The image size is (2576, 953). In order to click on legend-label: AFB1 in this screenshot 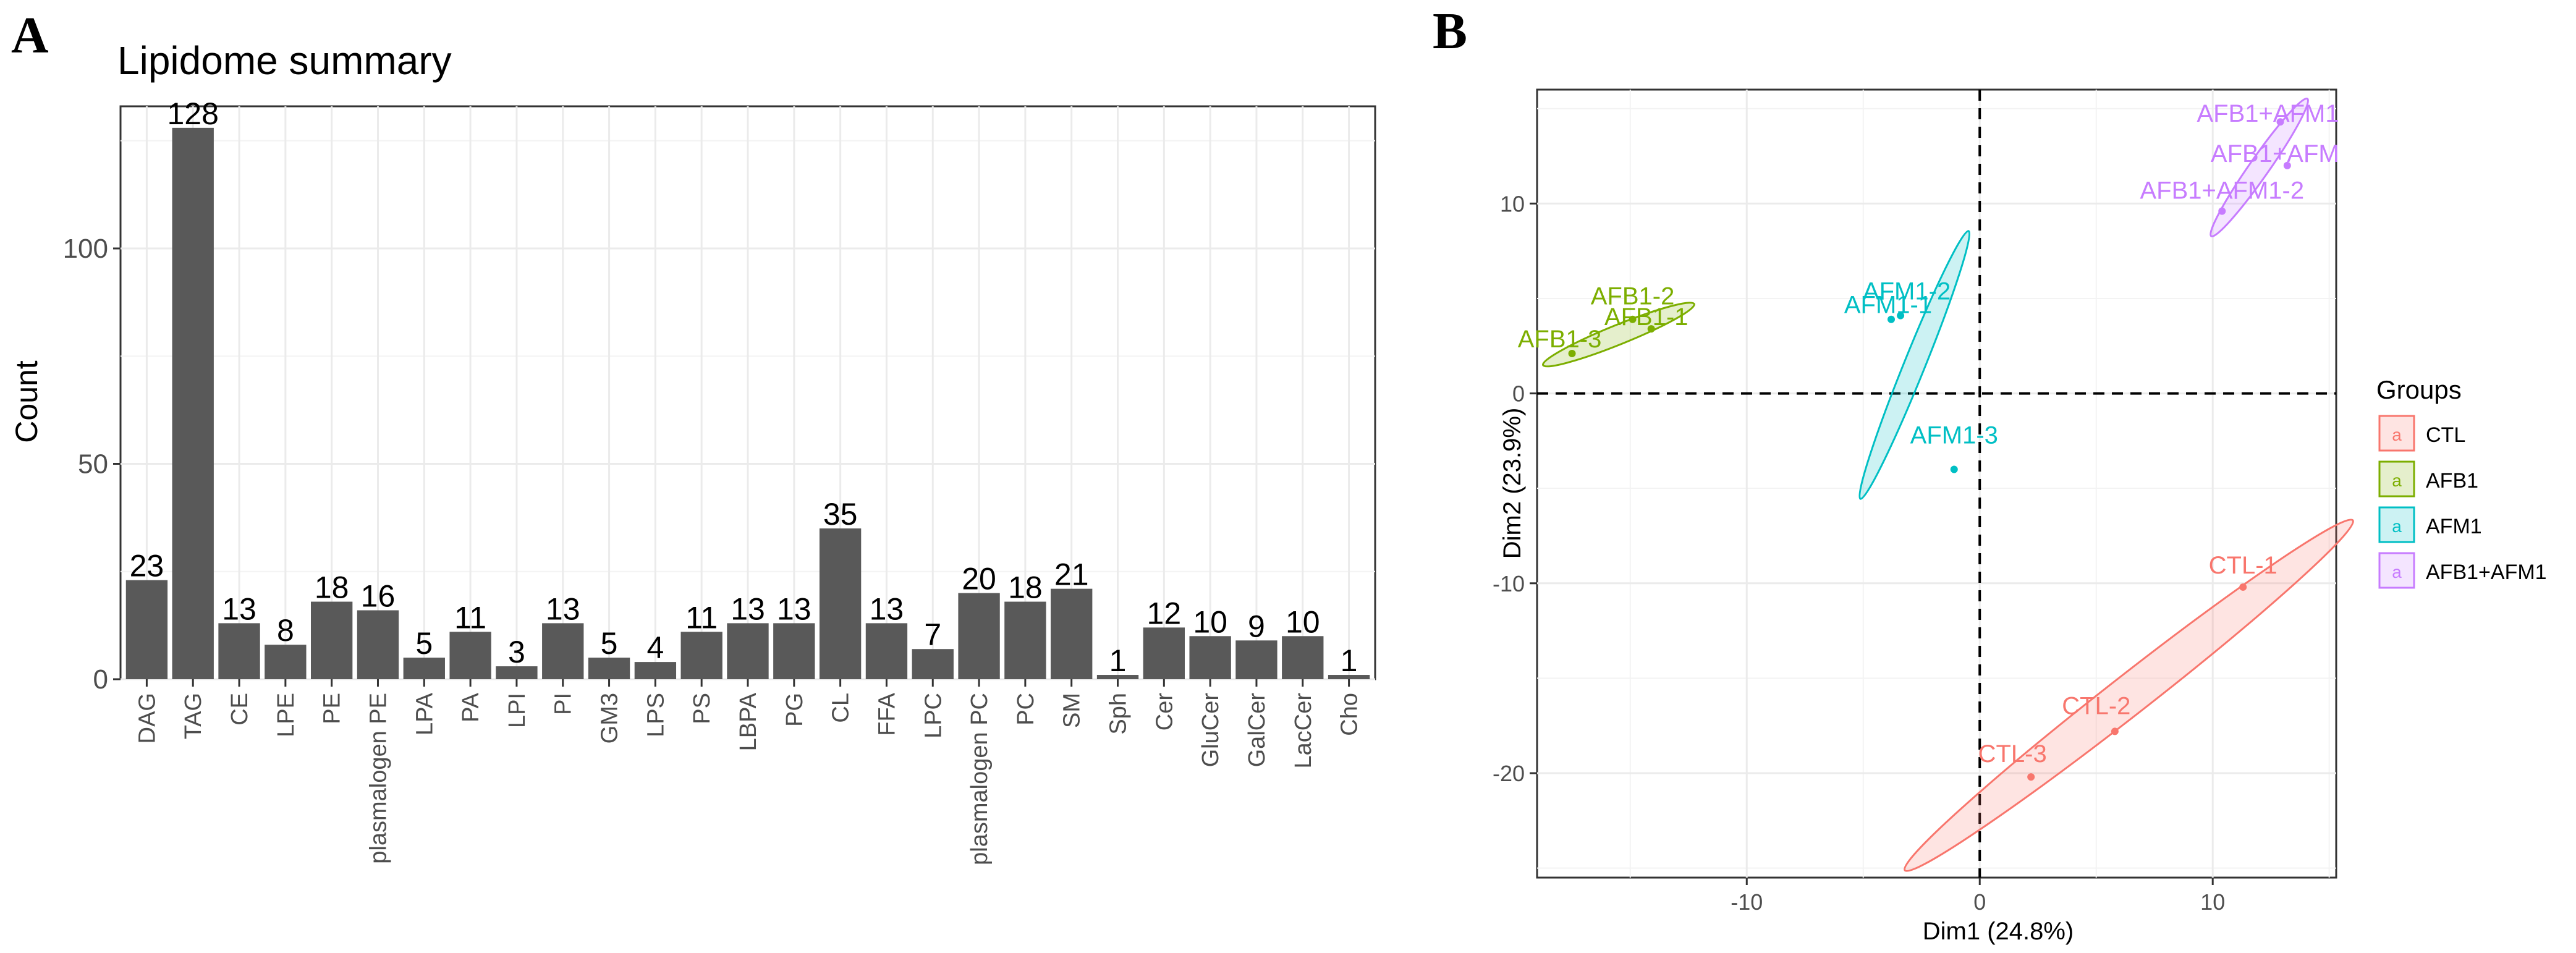, I will do `click(2452, 481)`.